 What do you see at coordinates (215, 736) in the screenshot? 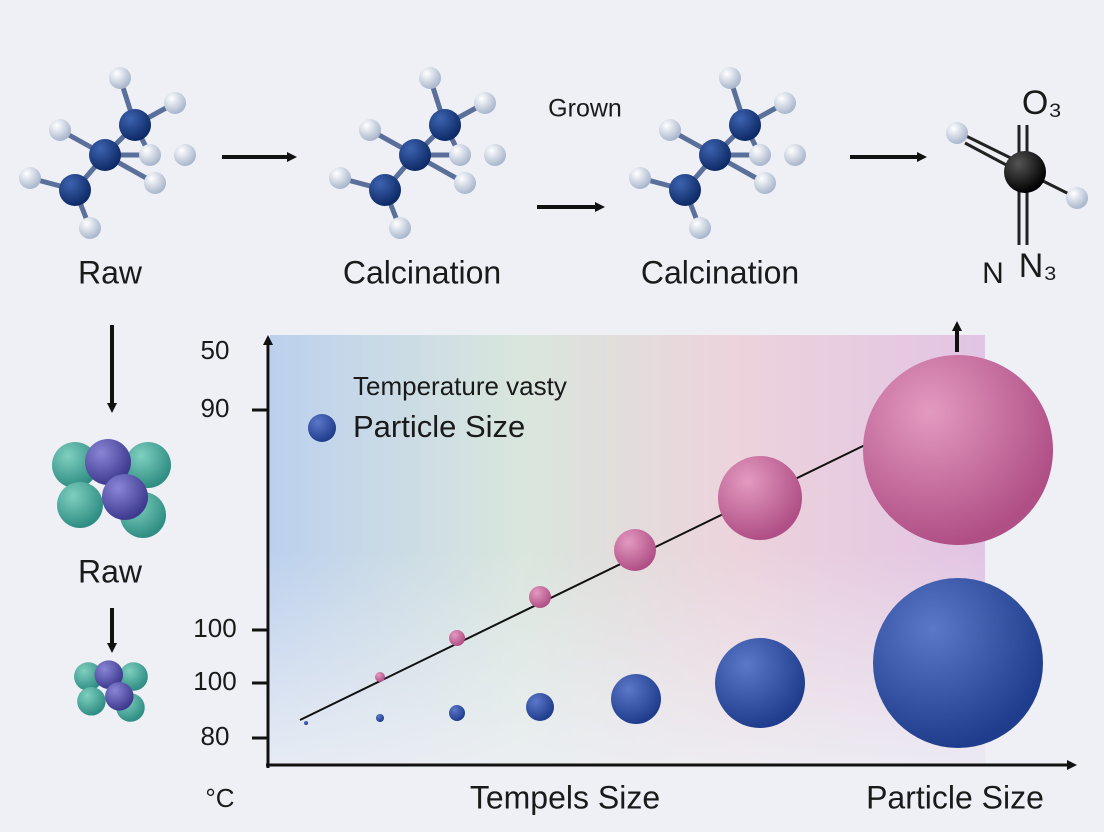
I see `y-label: 80` at bounding box center [215, 736].